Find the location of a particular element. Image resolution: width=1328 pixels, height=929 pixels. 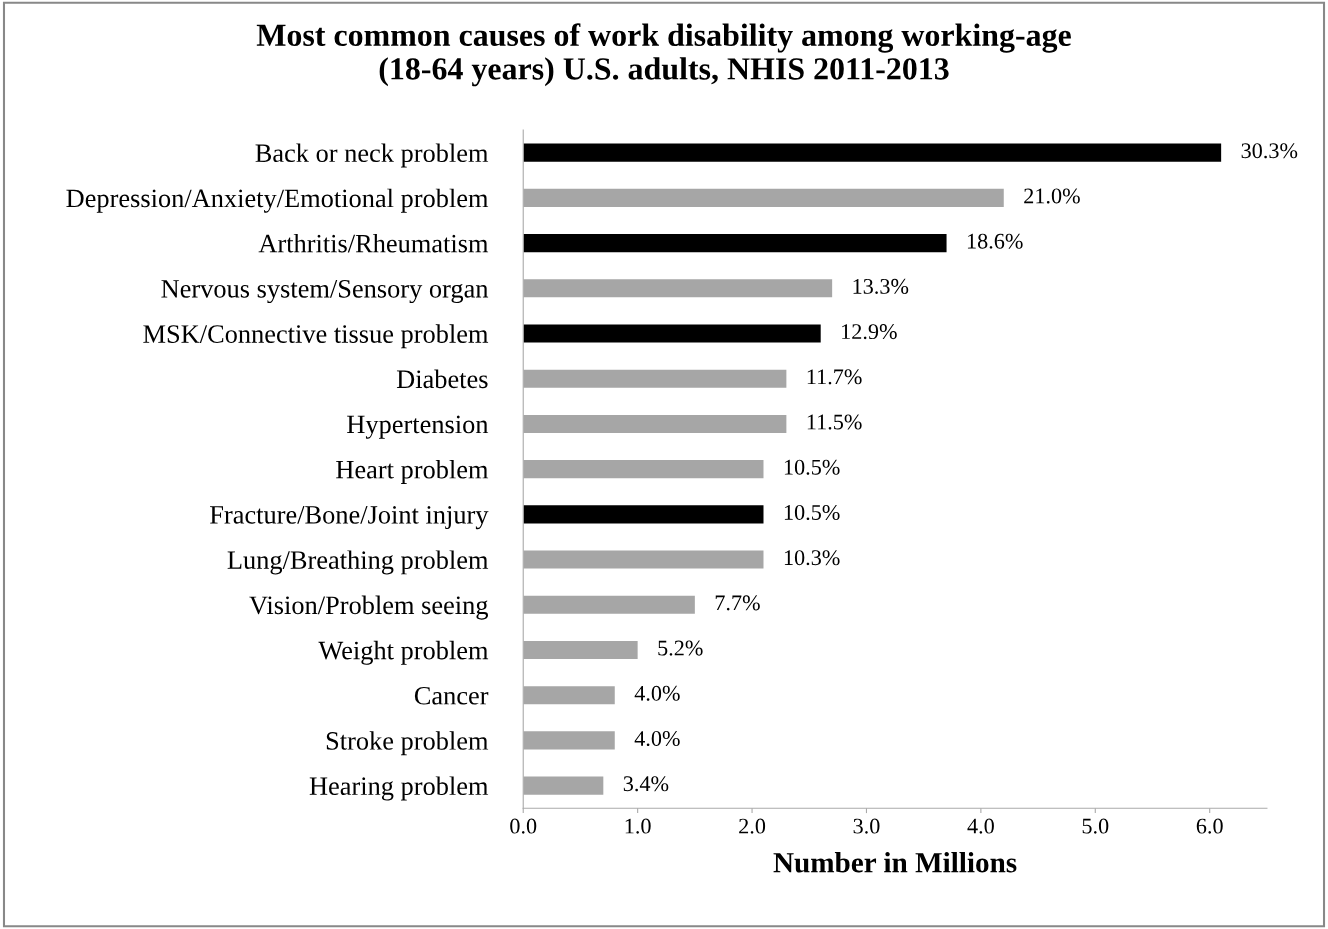

y-tick-label: Vision/Problem seeing is located at coordinates (368, 607).